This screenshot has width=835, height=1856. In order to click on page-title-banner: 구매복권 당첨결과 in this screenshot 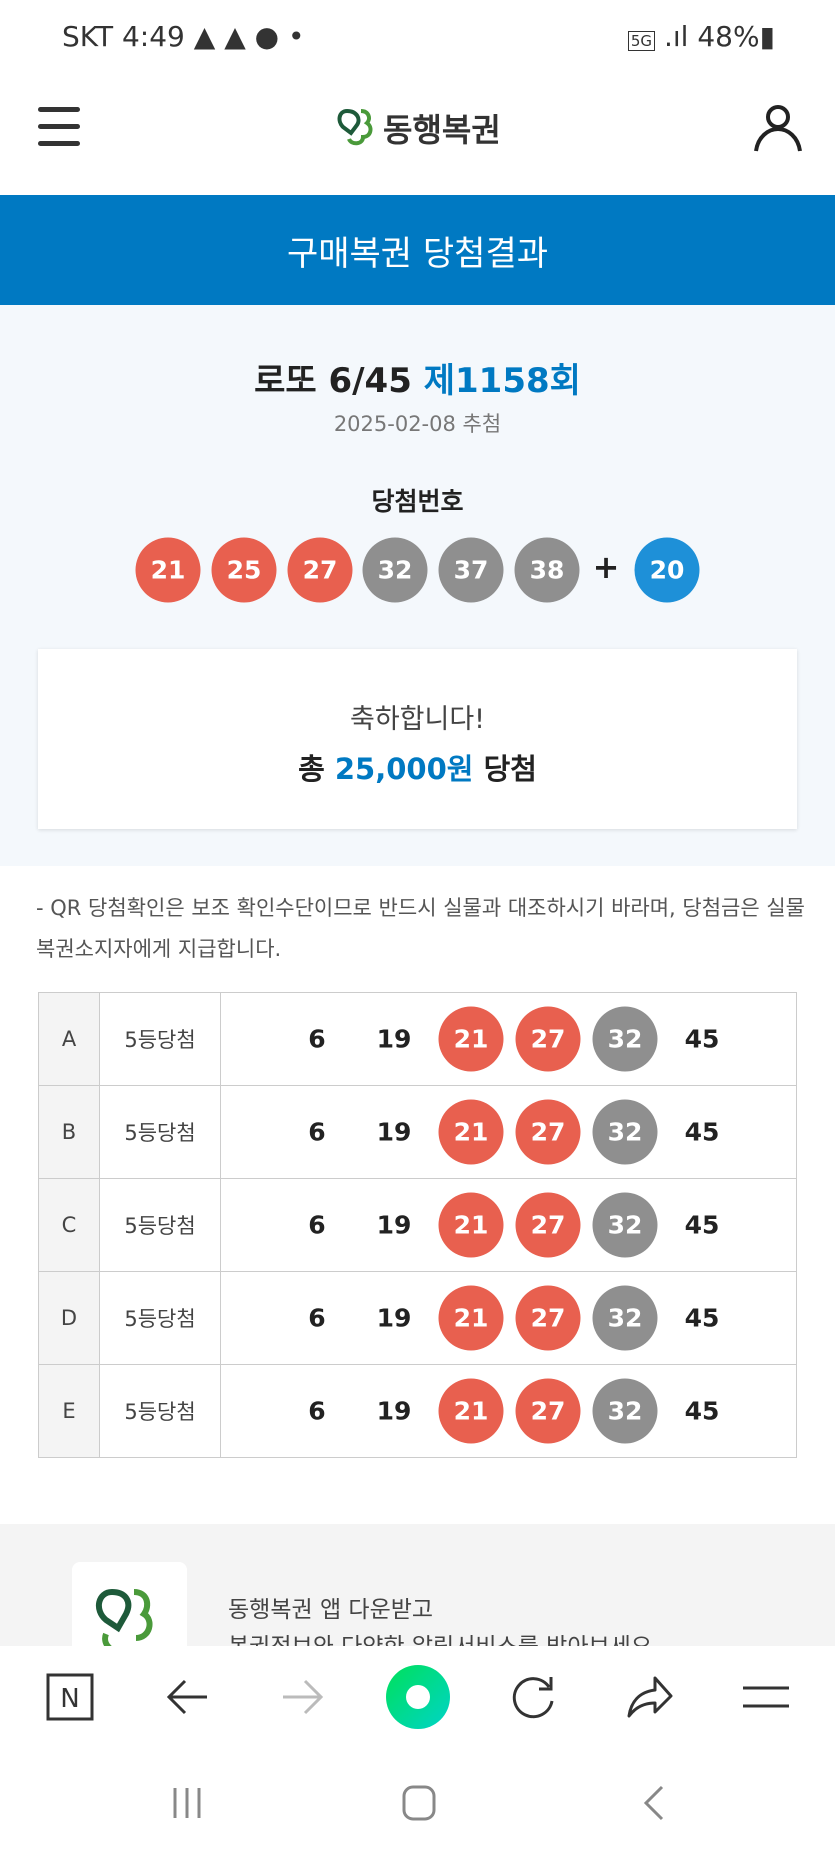, I will do `click(417, 250)`.